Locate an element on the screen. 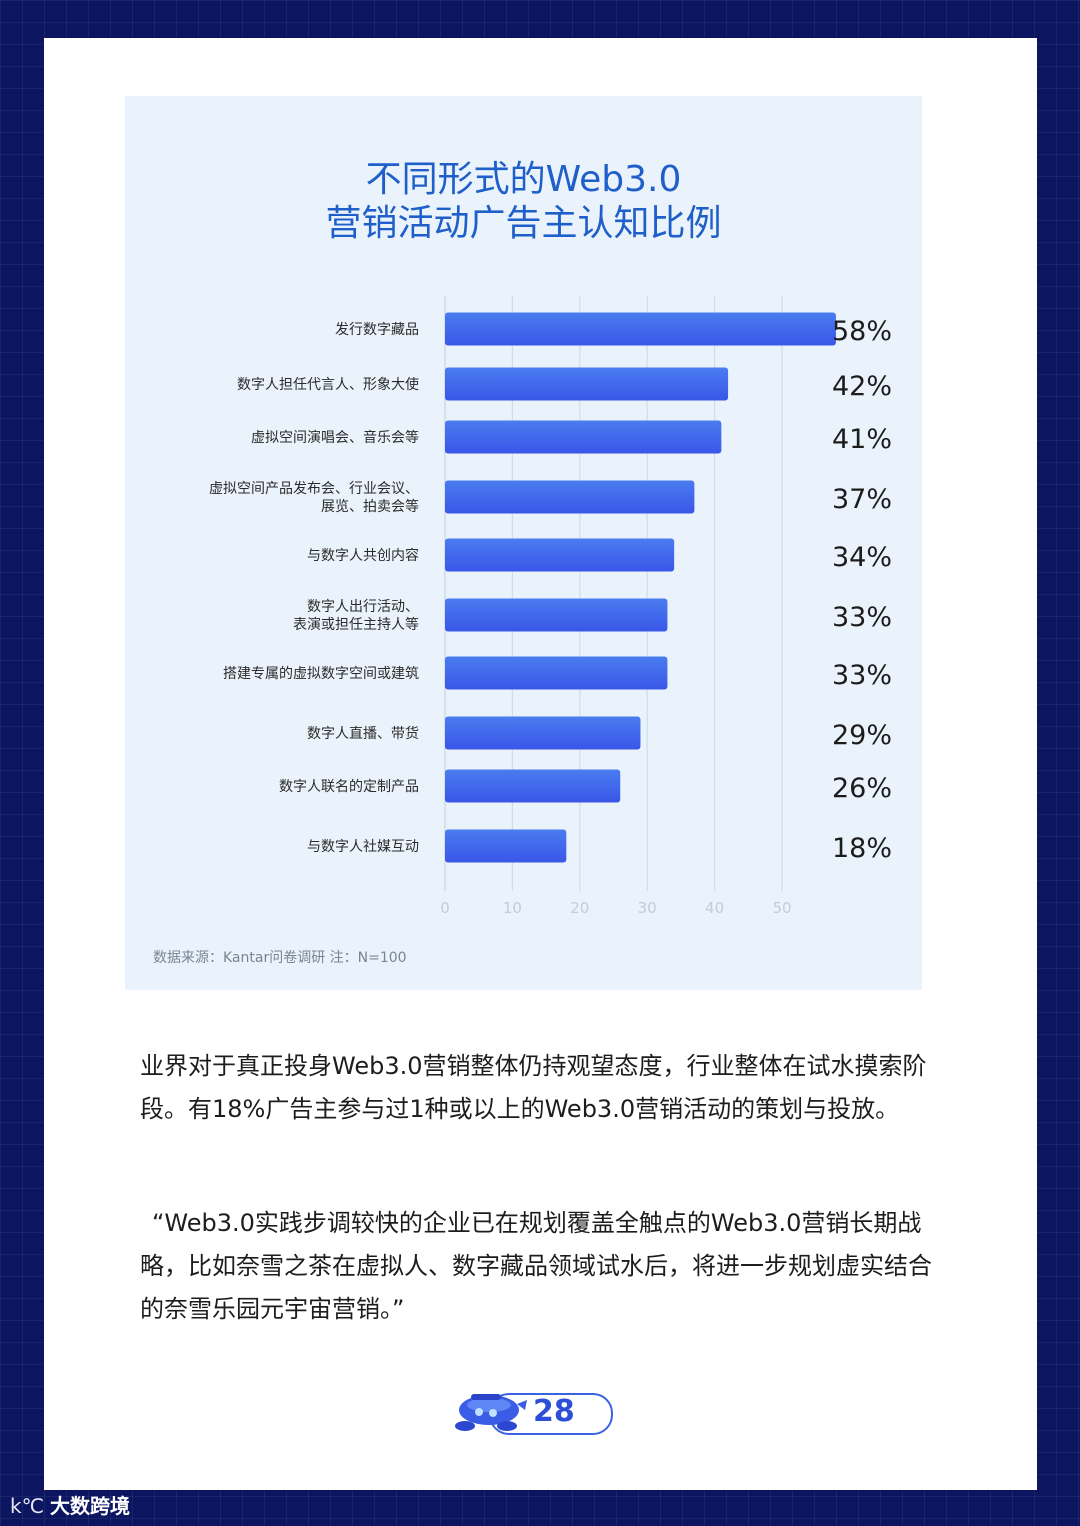  x-tick-label: 10 is located at coordinates (512, 908).